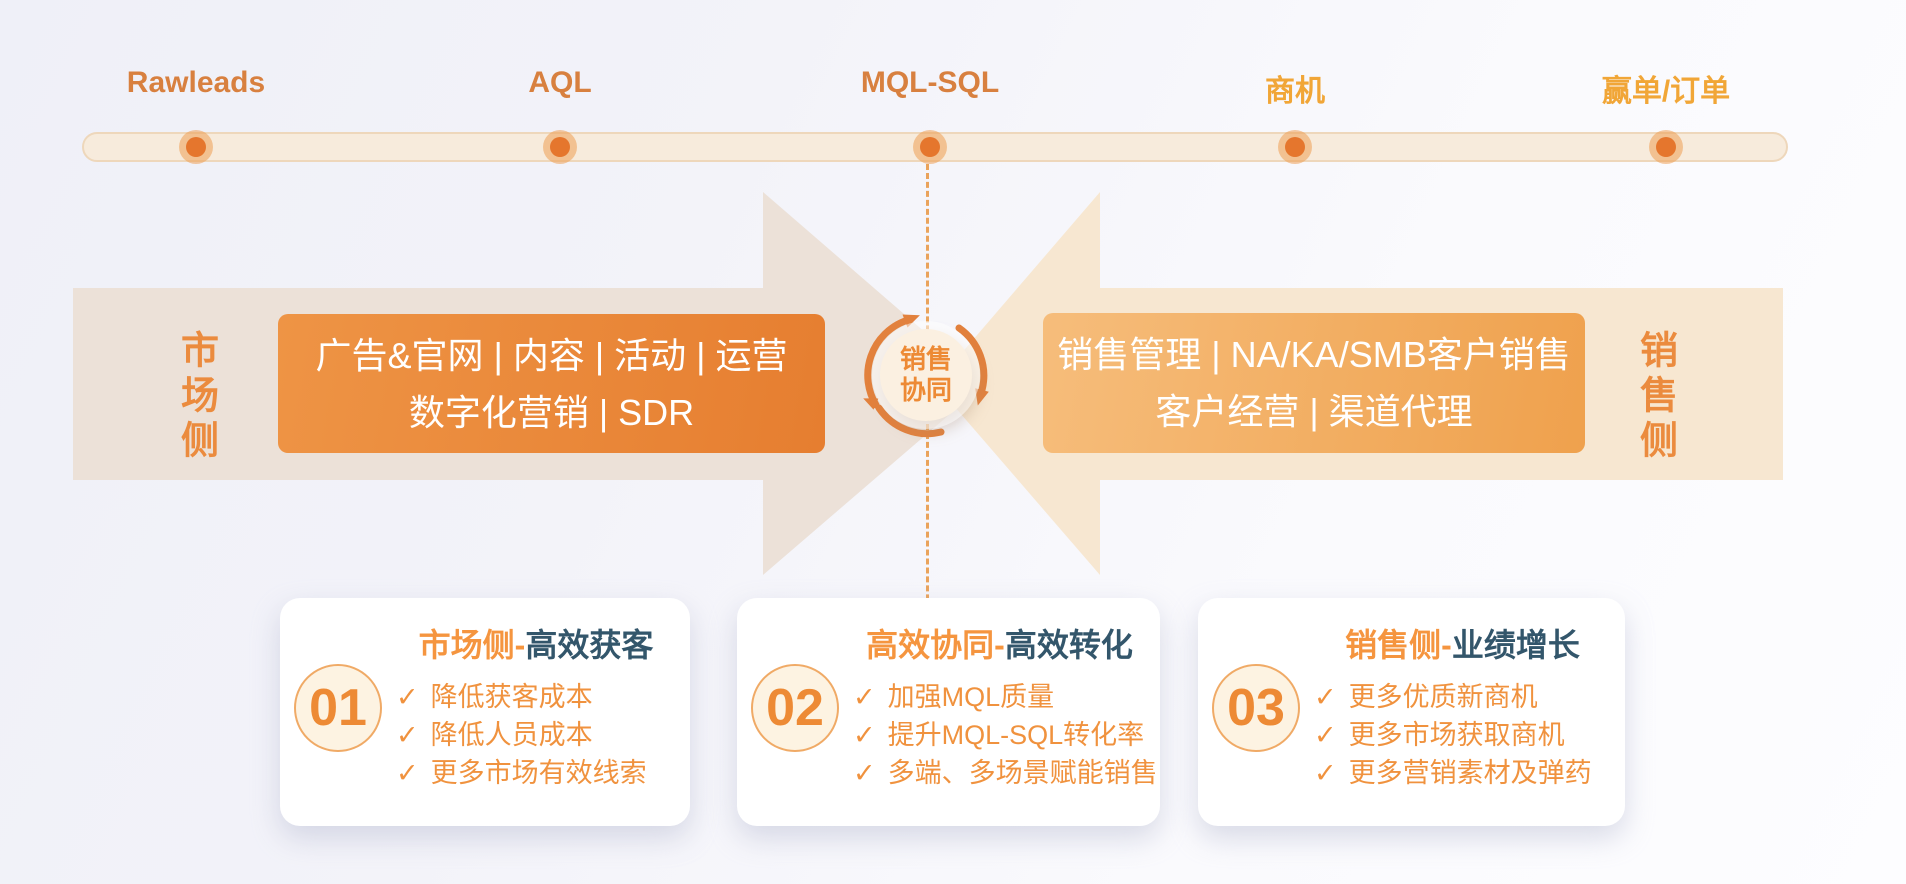 Image resolution: width=1906 pixels, height=884 pixels. Describe the element at coordinates (1443, 697) in the screenshot. I see `card-item-text: 更多优质新商机` at that location.